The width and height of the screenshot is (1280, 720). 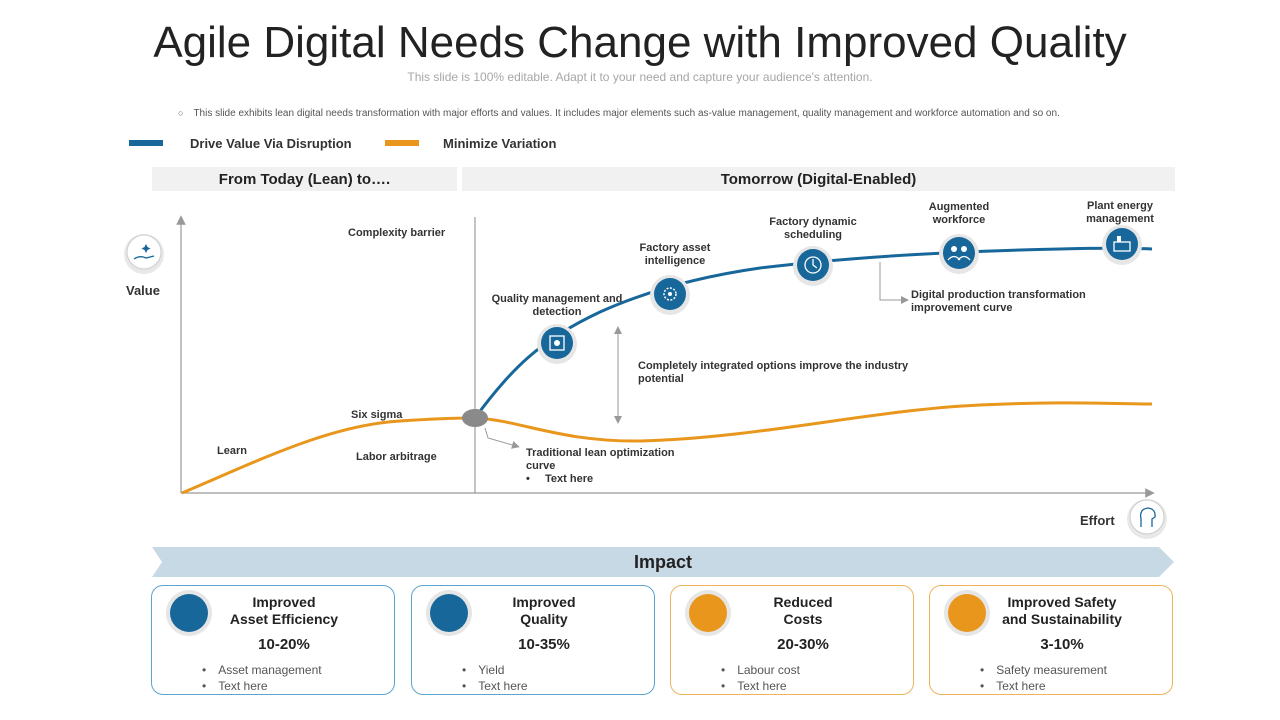 I want to click on milestone-4-label-1: Augmented, so click(x=959, y=207).